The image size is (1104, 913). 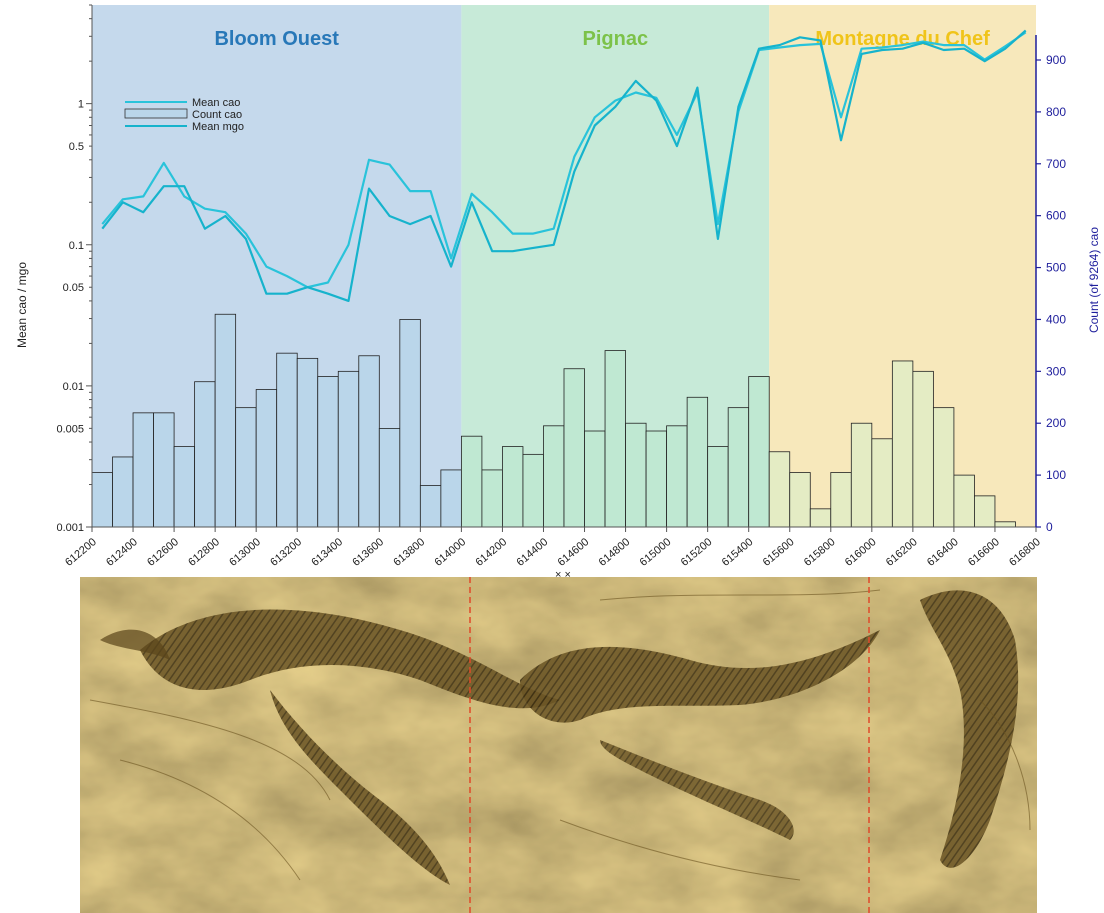 What do you see at coordinates (22, 305) in the screenshot?
I see `y-axis-left-label: Mean cao / mgo` at bounding box center [22, 305].